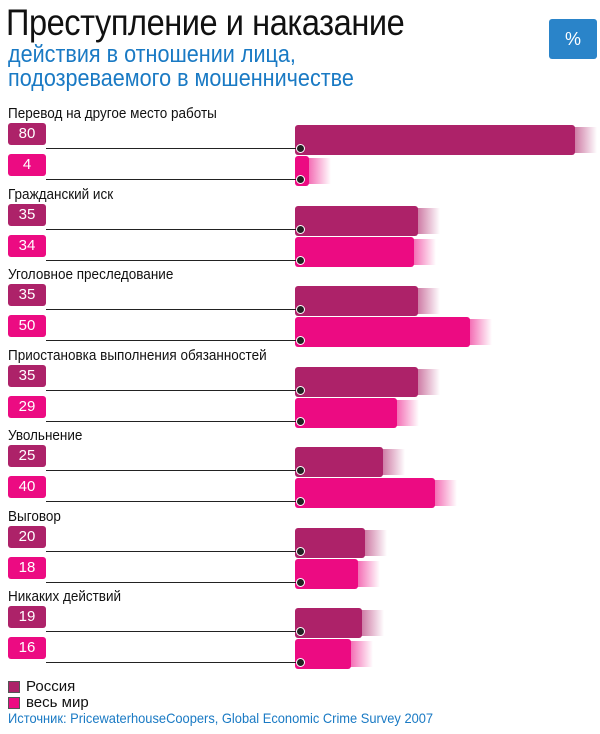 The height and width of the screenshot is (734, 600). I want to click on legend-item-world: весь мир, so click(48, 702).